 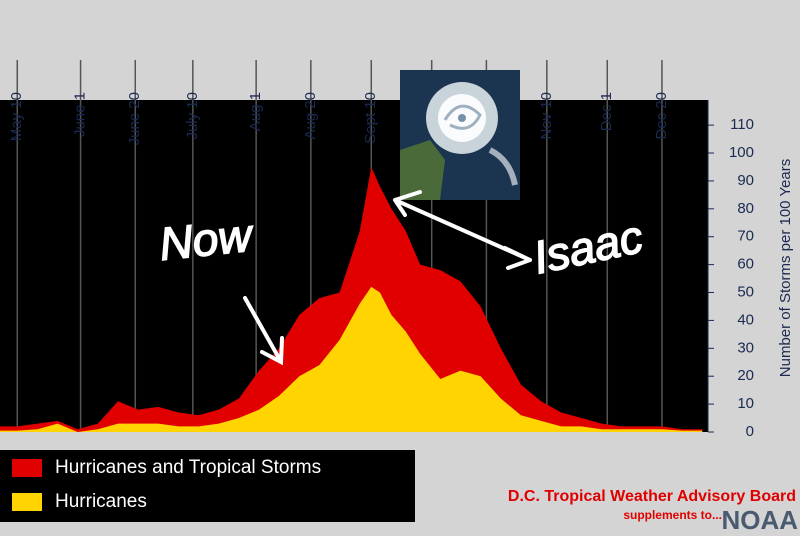 I want to click on legend-box, so click(x=207, y=486).